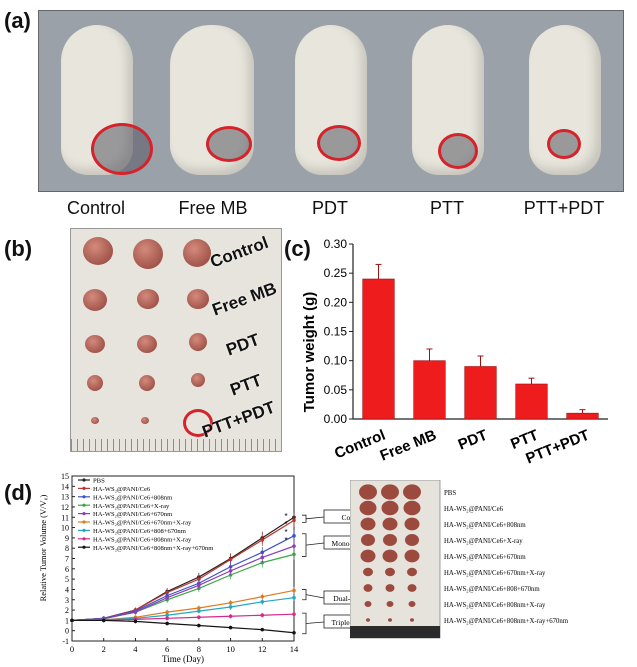 The width and height of the screenshot is (637, 667). Describe the element at coordinates (142, 539) in the screenshot. I see `chart-d-legend-label: HA-WS₂@PANI/Ce6+808nm+X-ray` at that location.